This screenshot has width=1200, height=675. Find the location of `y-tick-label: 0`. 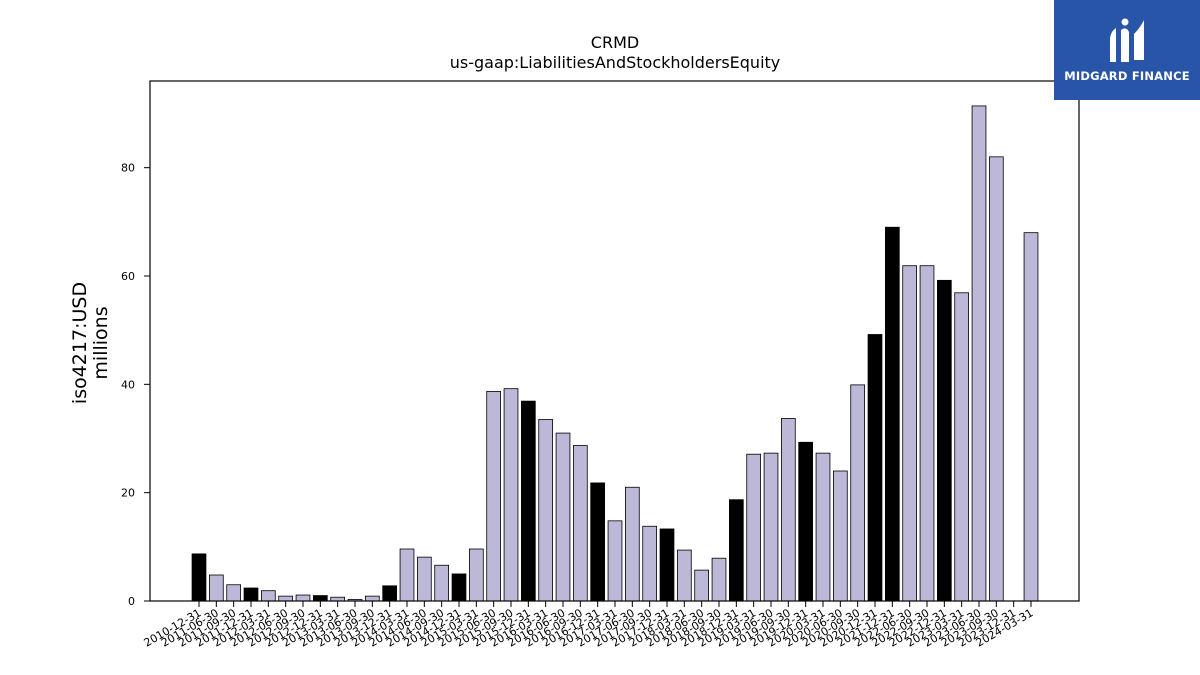

y-tick-label: 0 is located at coordinates (131, 601).